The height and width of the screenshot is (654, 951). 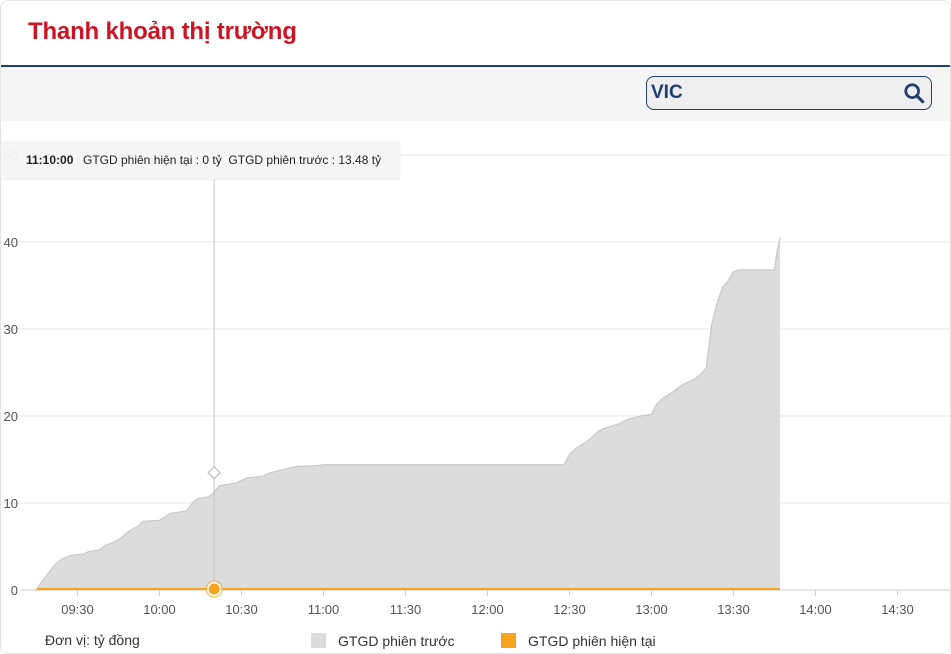 What do you see at coordinates (92, 640) in the screenshot?
I see `unit-label: Đơn vị: tỷ đồng` at bounding box center [92, 640].